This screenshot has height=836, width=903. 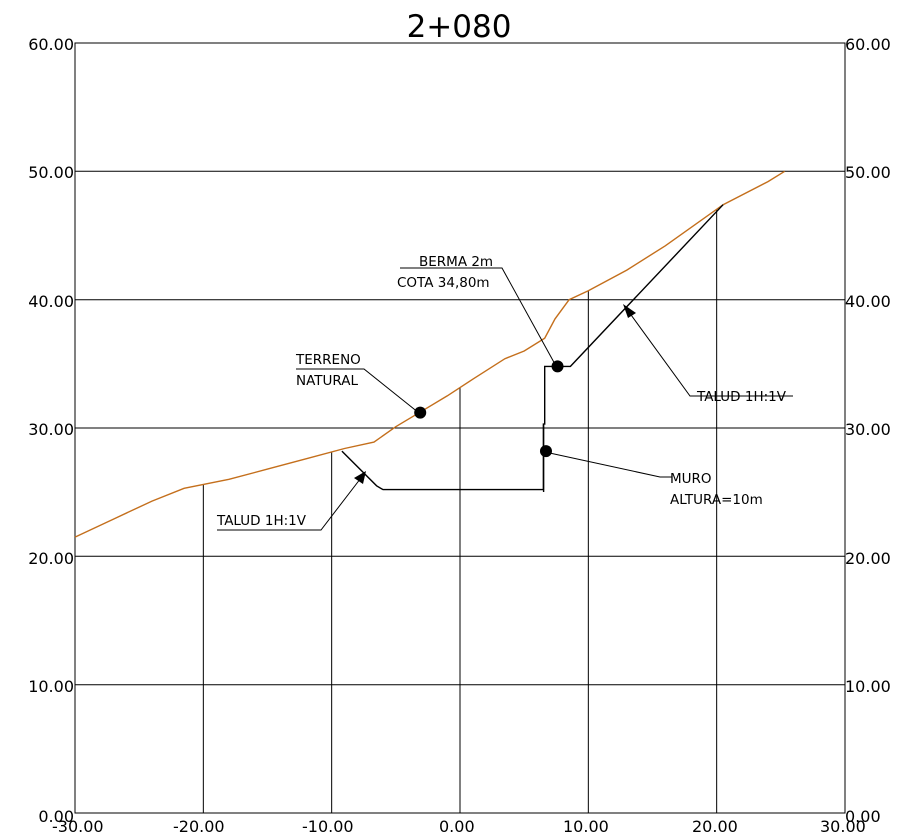 What do you see at coordinates (360, 477) in the screenshot?
I see `talud-left-arrowhead` at bounding box center [360, 477].